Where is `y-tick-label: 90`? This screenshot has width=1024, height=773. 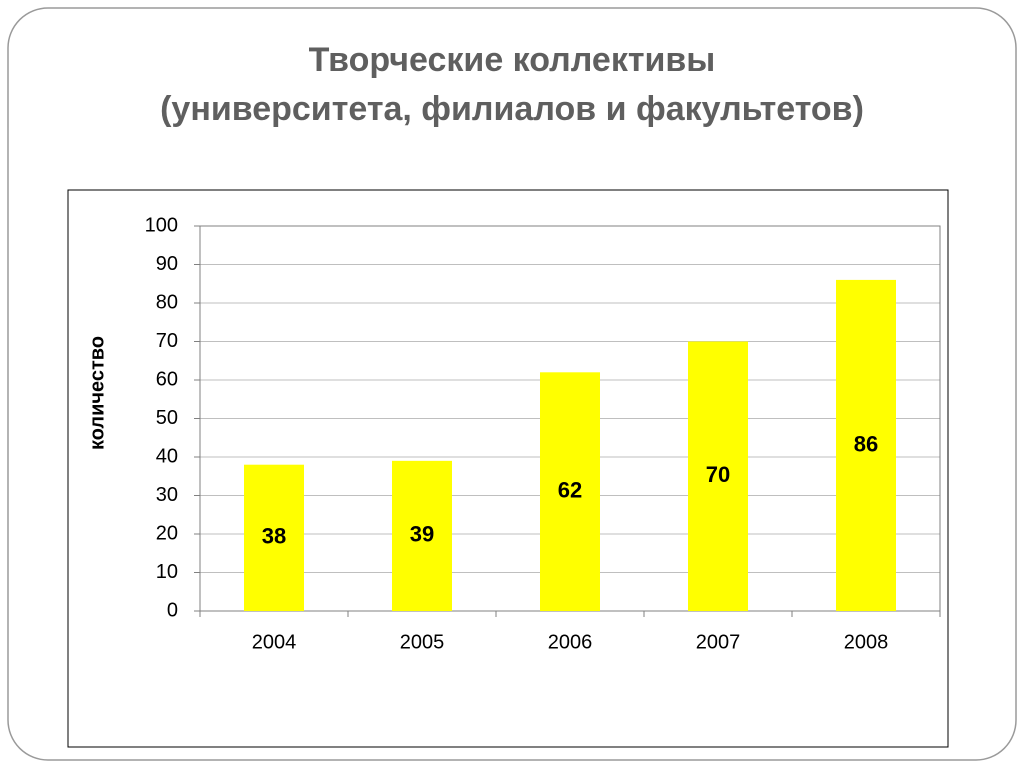 y-tick-label: 90 is located at coordinates (167, 264).